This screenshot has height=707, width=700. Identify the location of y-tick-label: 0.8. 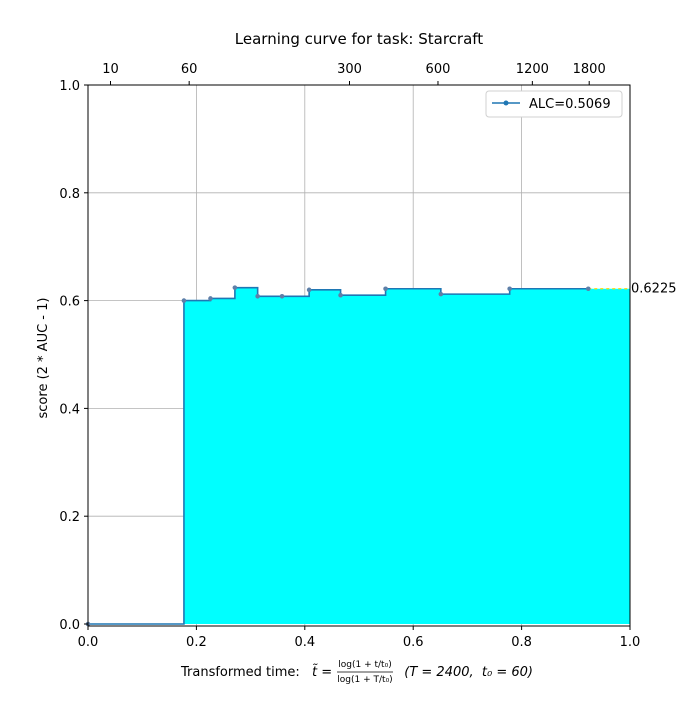
(69, 194).